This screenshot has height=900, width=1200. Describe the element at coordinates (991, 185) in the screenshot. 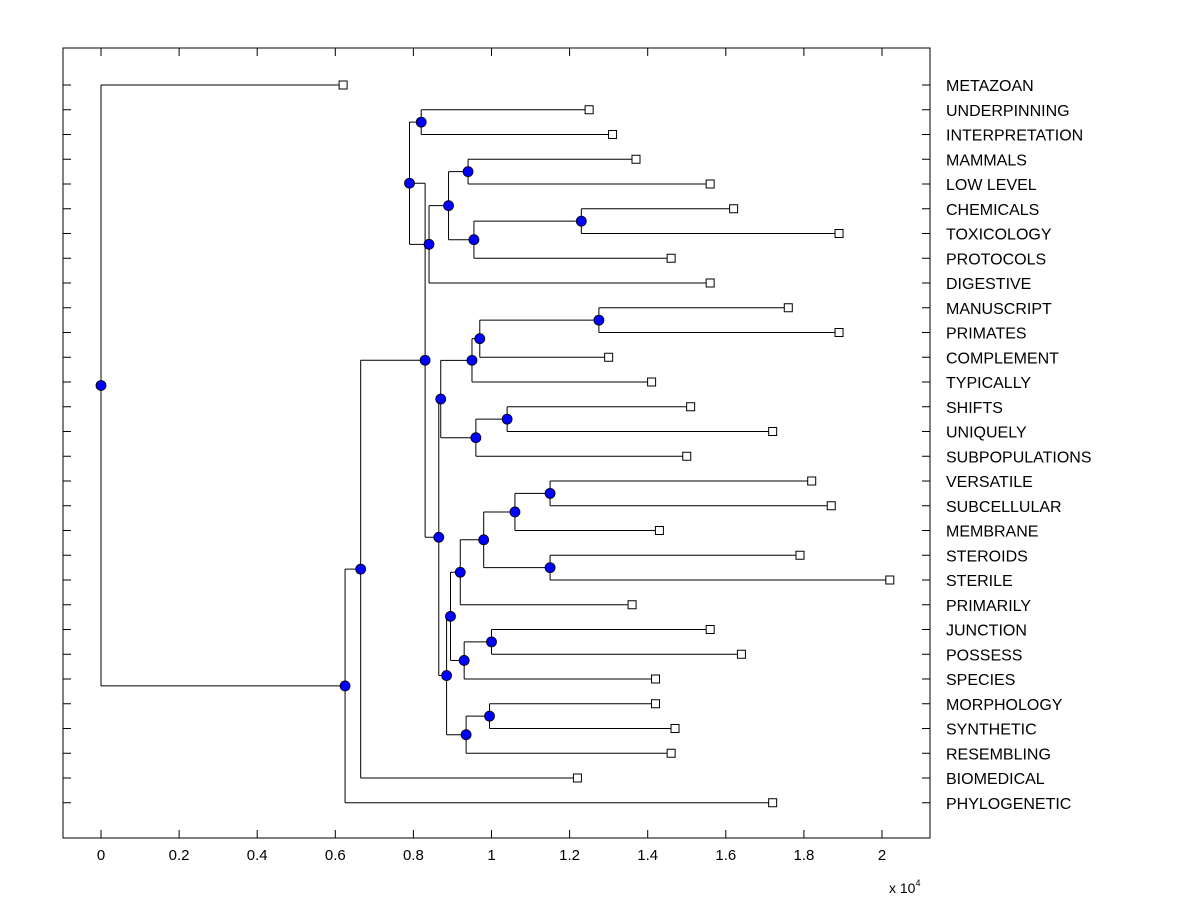

I see `leaf-label: LOW LEVEL` at that location.